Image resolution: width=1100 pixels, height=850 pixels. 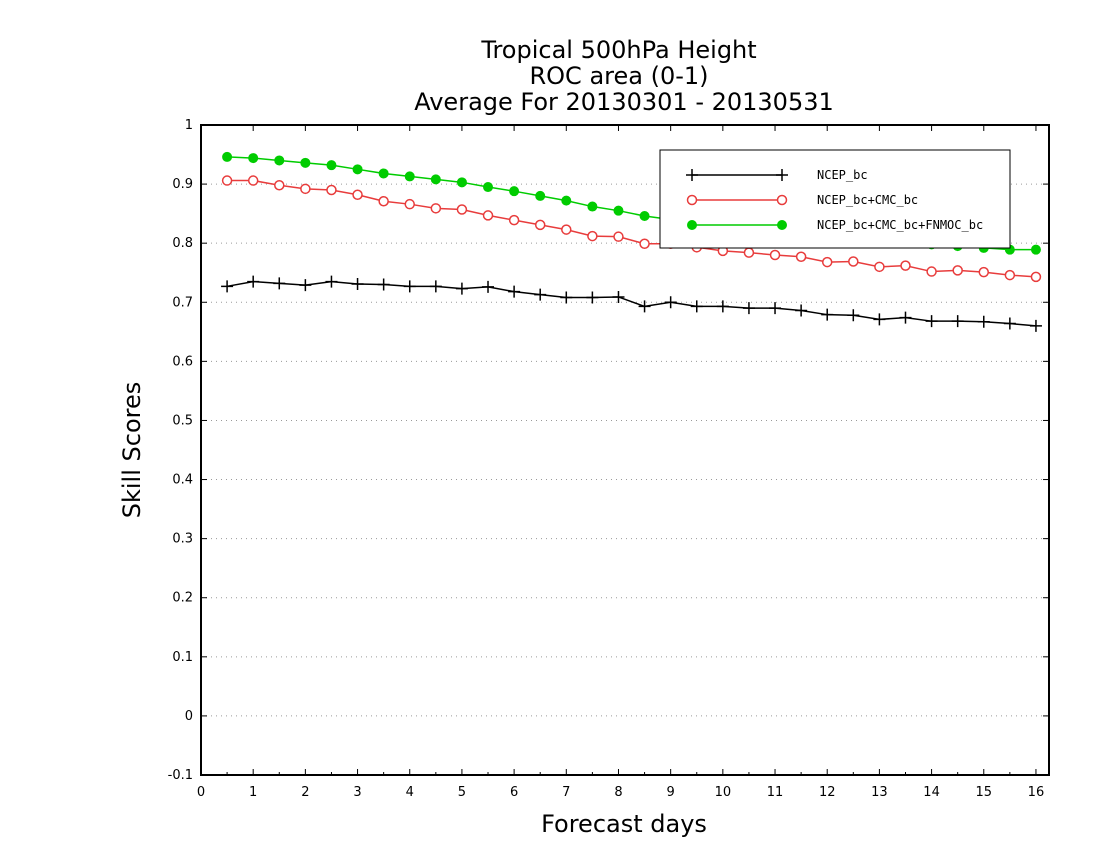 I want to click on y-tick-label: 0.4, so click(x=182, y=480).